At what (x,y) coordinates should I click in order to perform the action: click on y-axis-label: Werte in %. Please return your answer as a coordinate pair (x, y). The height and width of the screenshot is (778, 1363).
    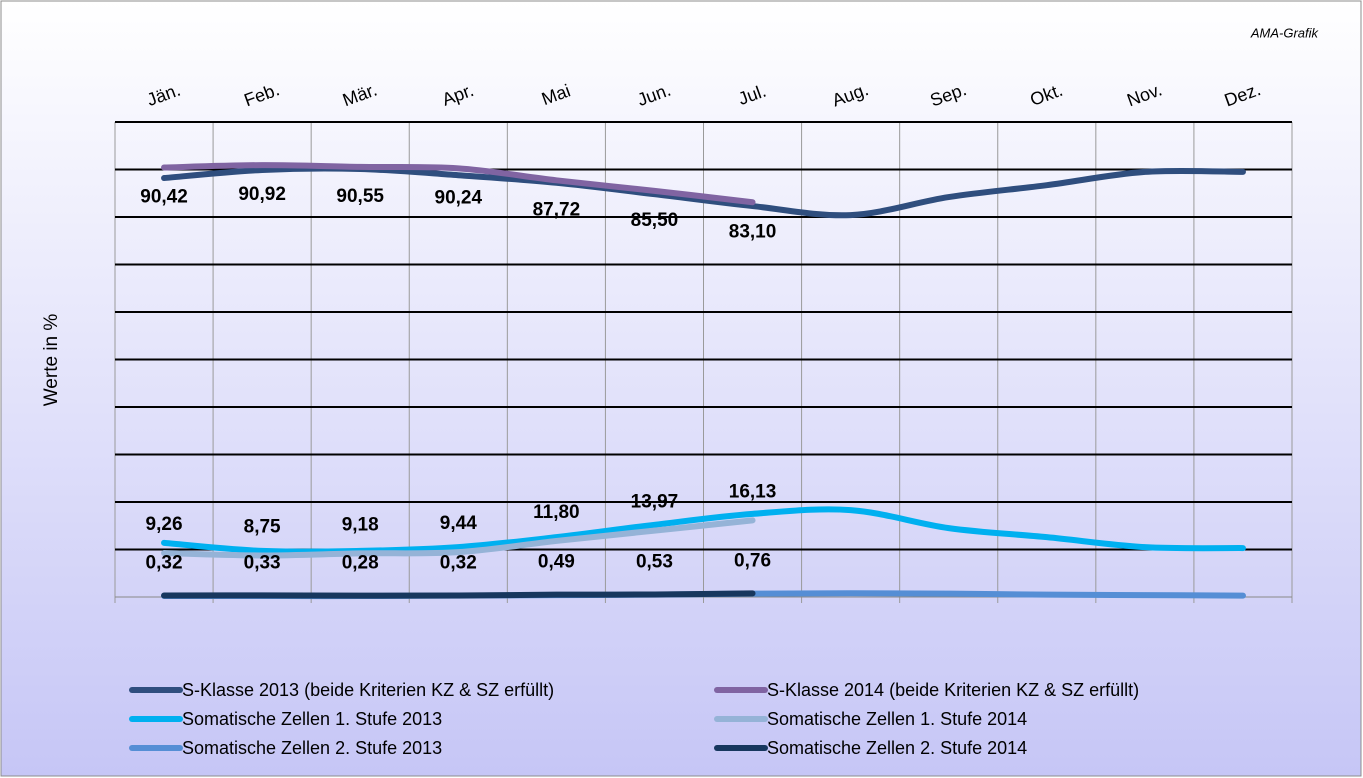
    Looking at the image, I should click on (51, 360).